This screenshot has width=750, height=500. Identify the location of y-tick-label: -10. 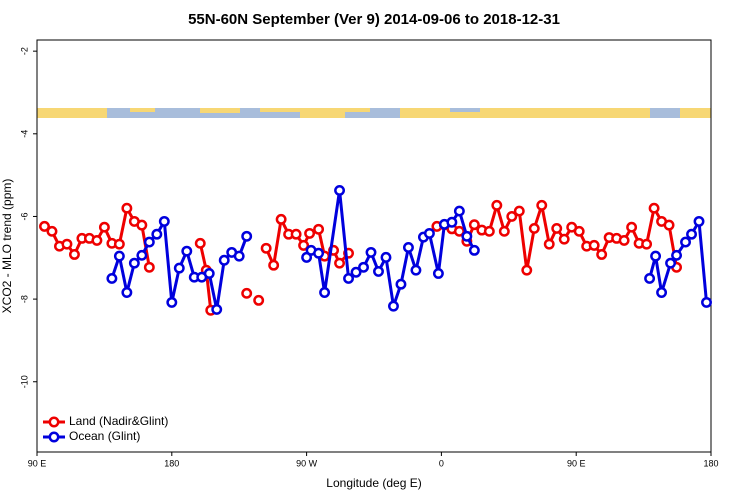
(24, 381).